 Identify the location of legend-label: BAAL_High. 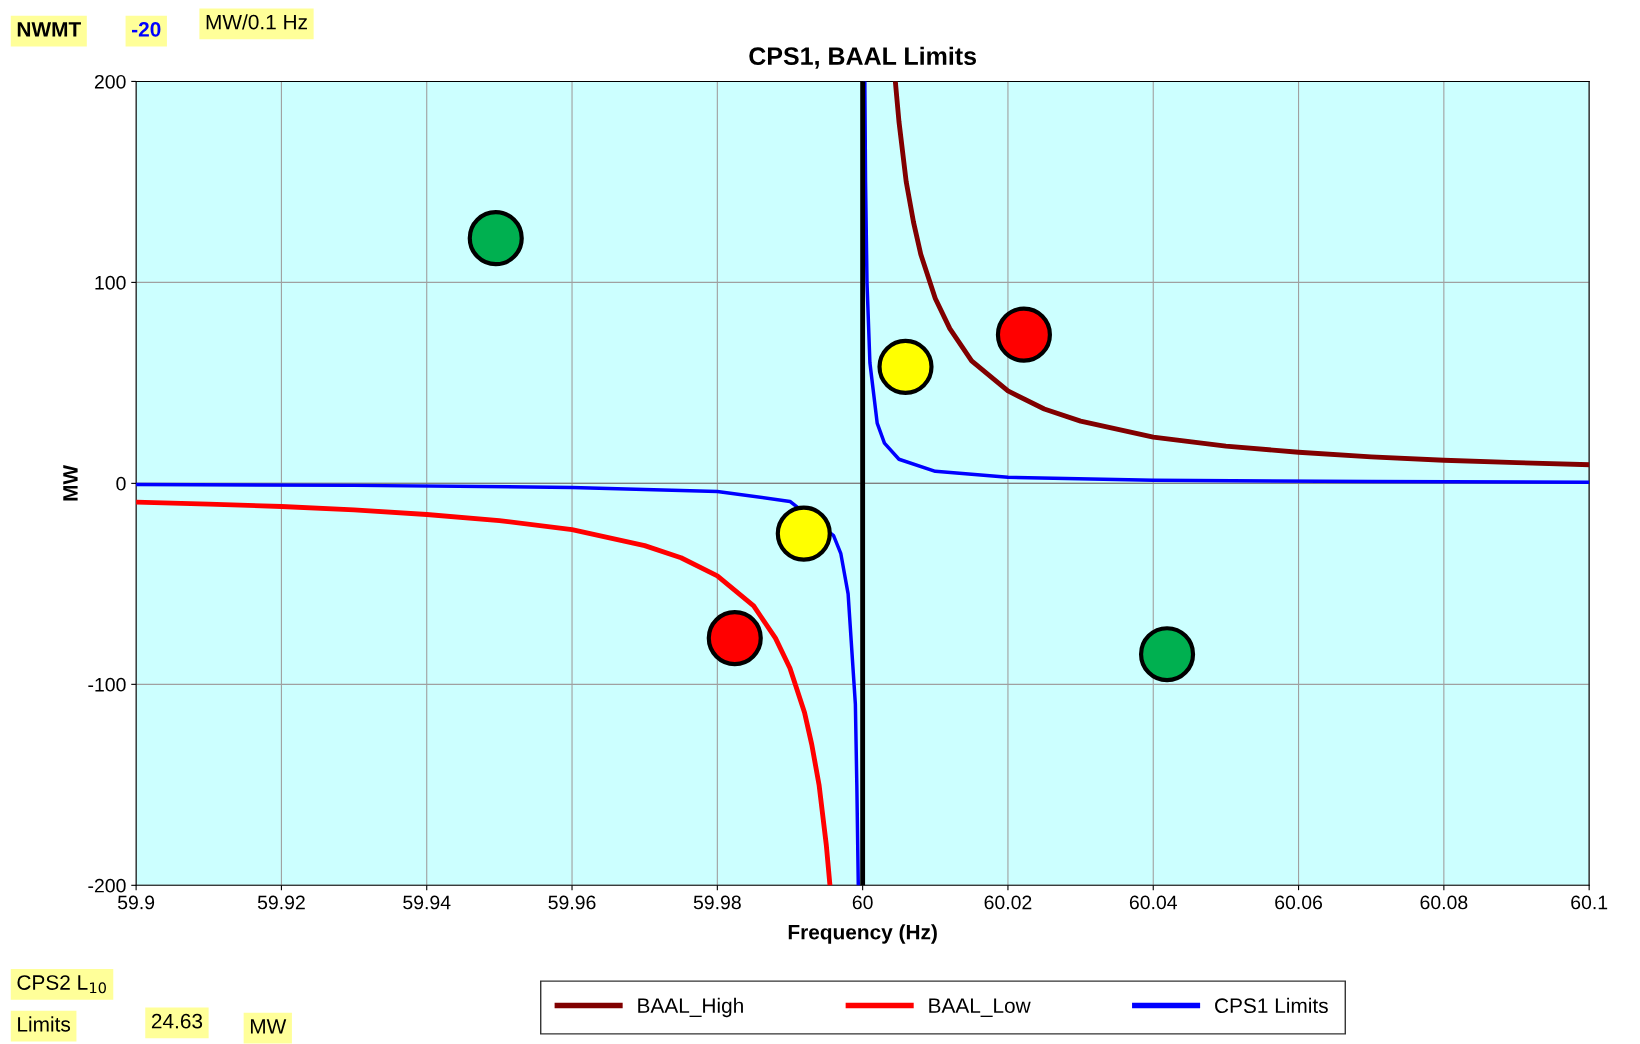
(690, 1007).